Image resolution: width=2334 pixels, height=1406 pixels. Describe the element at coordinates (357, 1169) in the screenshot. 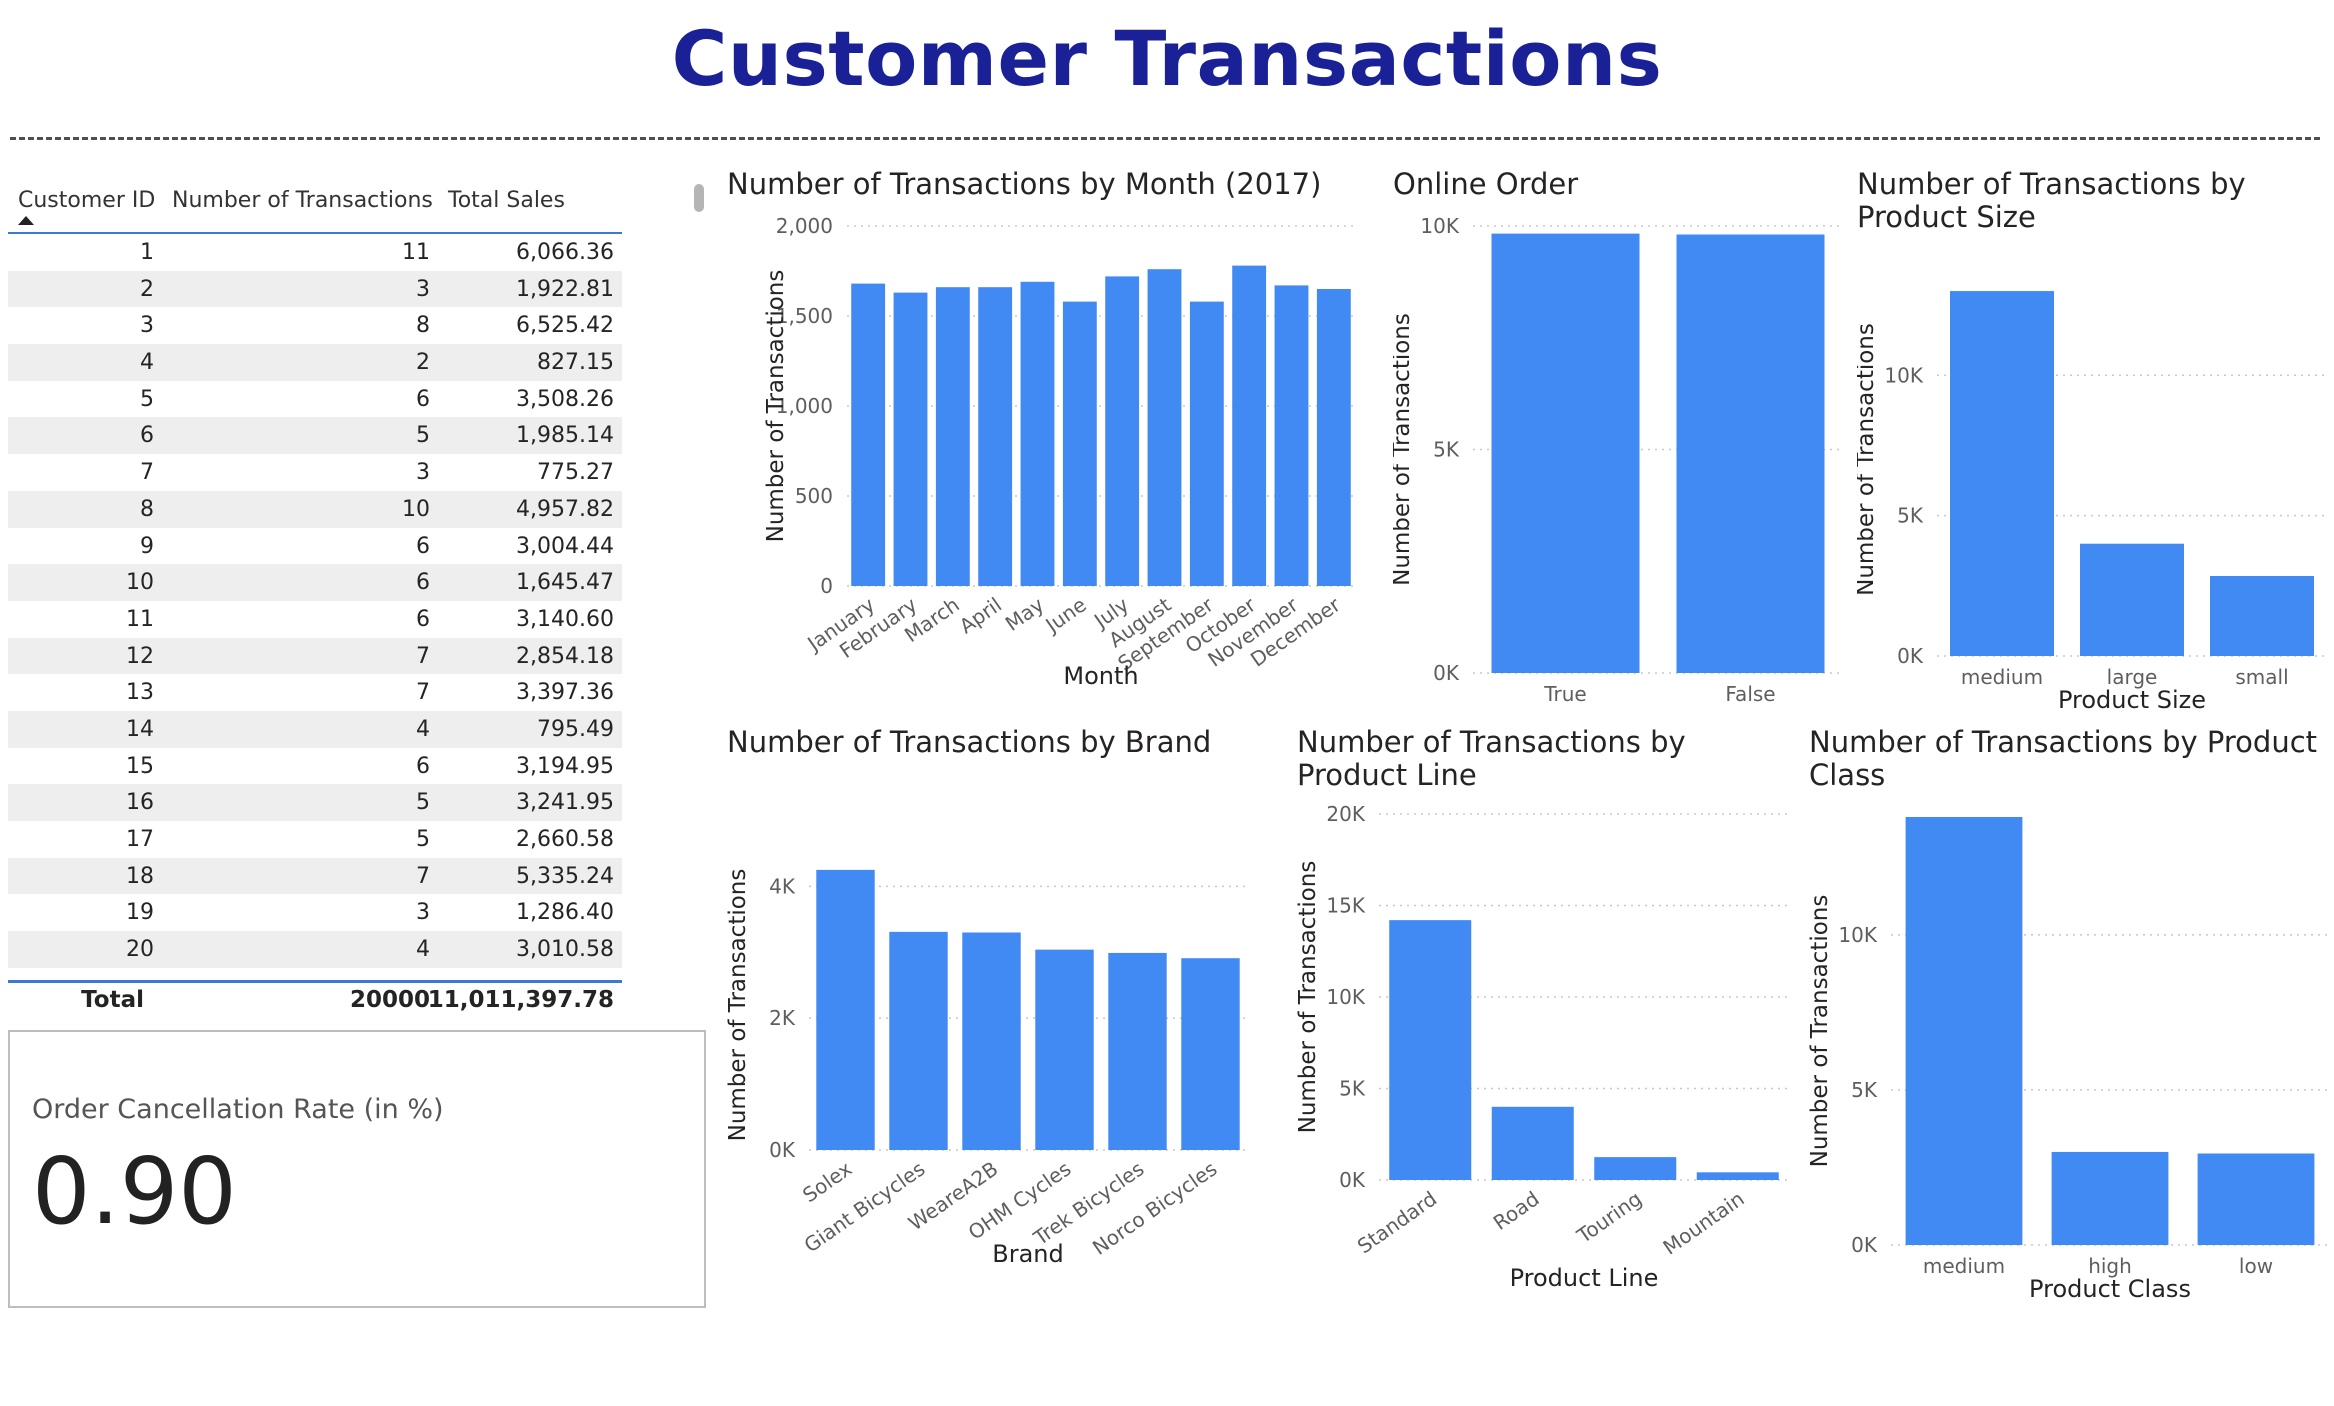

I see `cancellation-rate-card: Order Cancellation Rate (in %) 0.90` at that location.